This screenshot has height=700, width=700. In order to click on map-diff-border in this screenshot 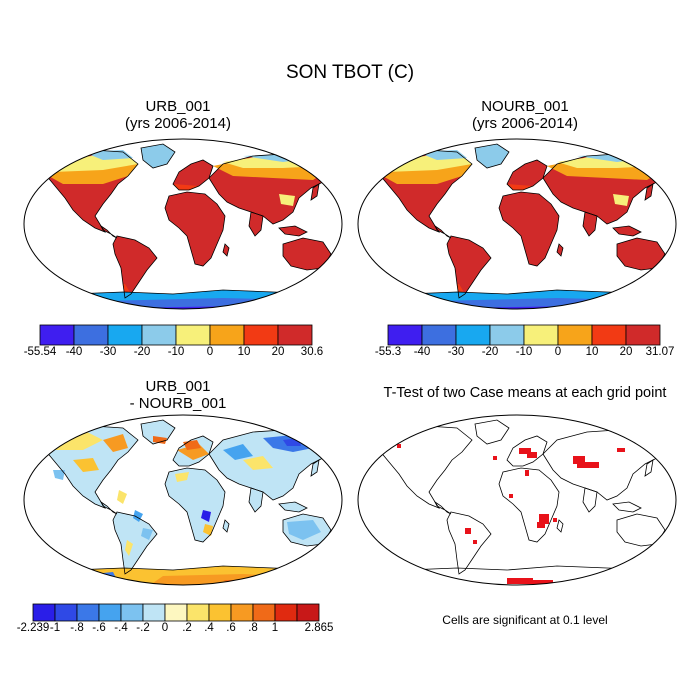, I will do `click(183, 500)`.